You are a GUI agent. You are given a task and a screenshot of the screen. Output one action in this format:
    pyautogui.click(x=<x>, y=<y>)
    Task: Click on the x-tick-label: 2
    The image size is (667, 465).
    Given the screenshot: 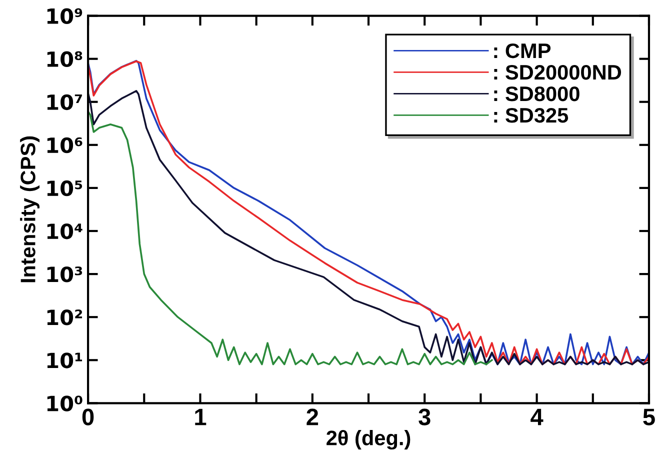 What is the action you would take?
    pyautogui.click(x=312, y=417)
    